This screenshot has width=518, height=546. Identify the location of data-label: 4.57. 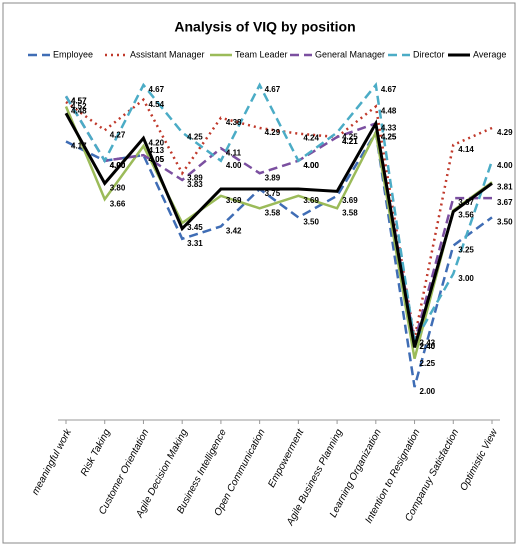
(79, 100).